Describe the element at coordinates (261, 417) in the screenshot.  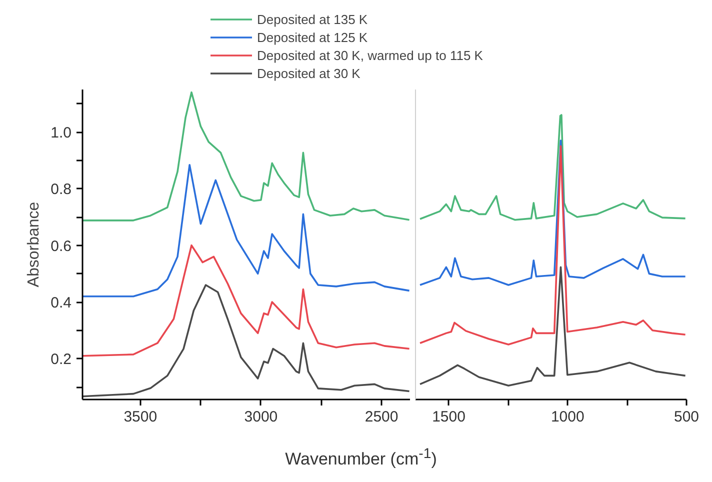
I see `x-tick-label: 3000` at that location.